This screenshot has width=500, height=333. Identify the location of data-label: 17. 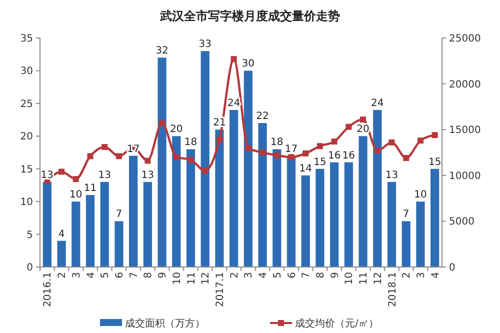
(291, 149).